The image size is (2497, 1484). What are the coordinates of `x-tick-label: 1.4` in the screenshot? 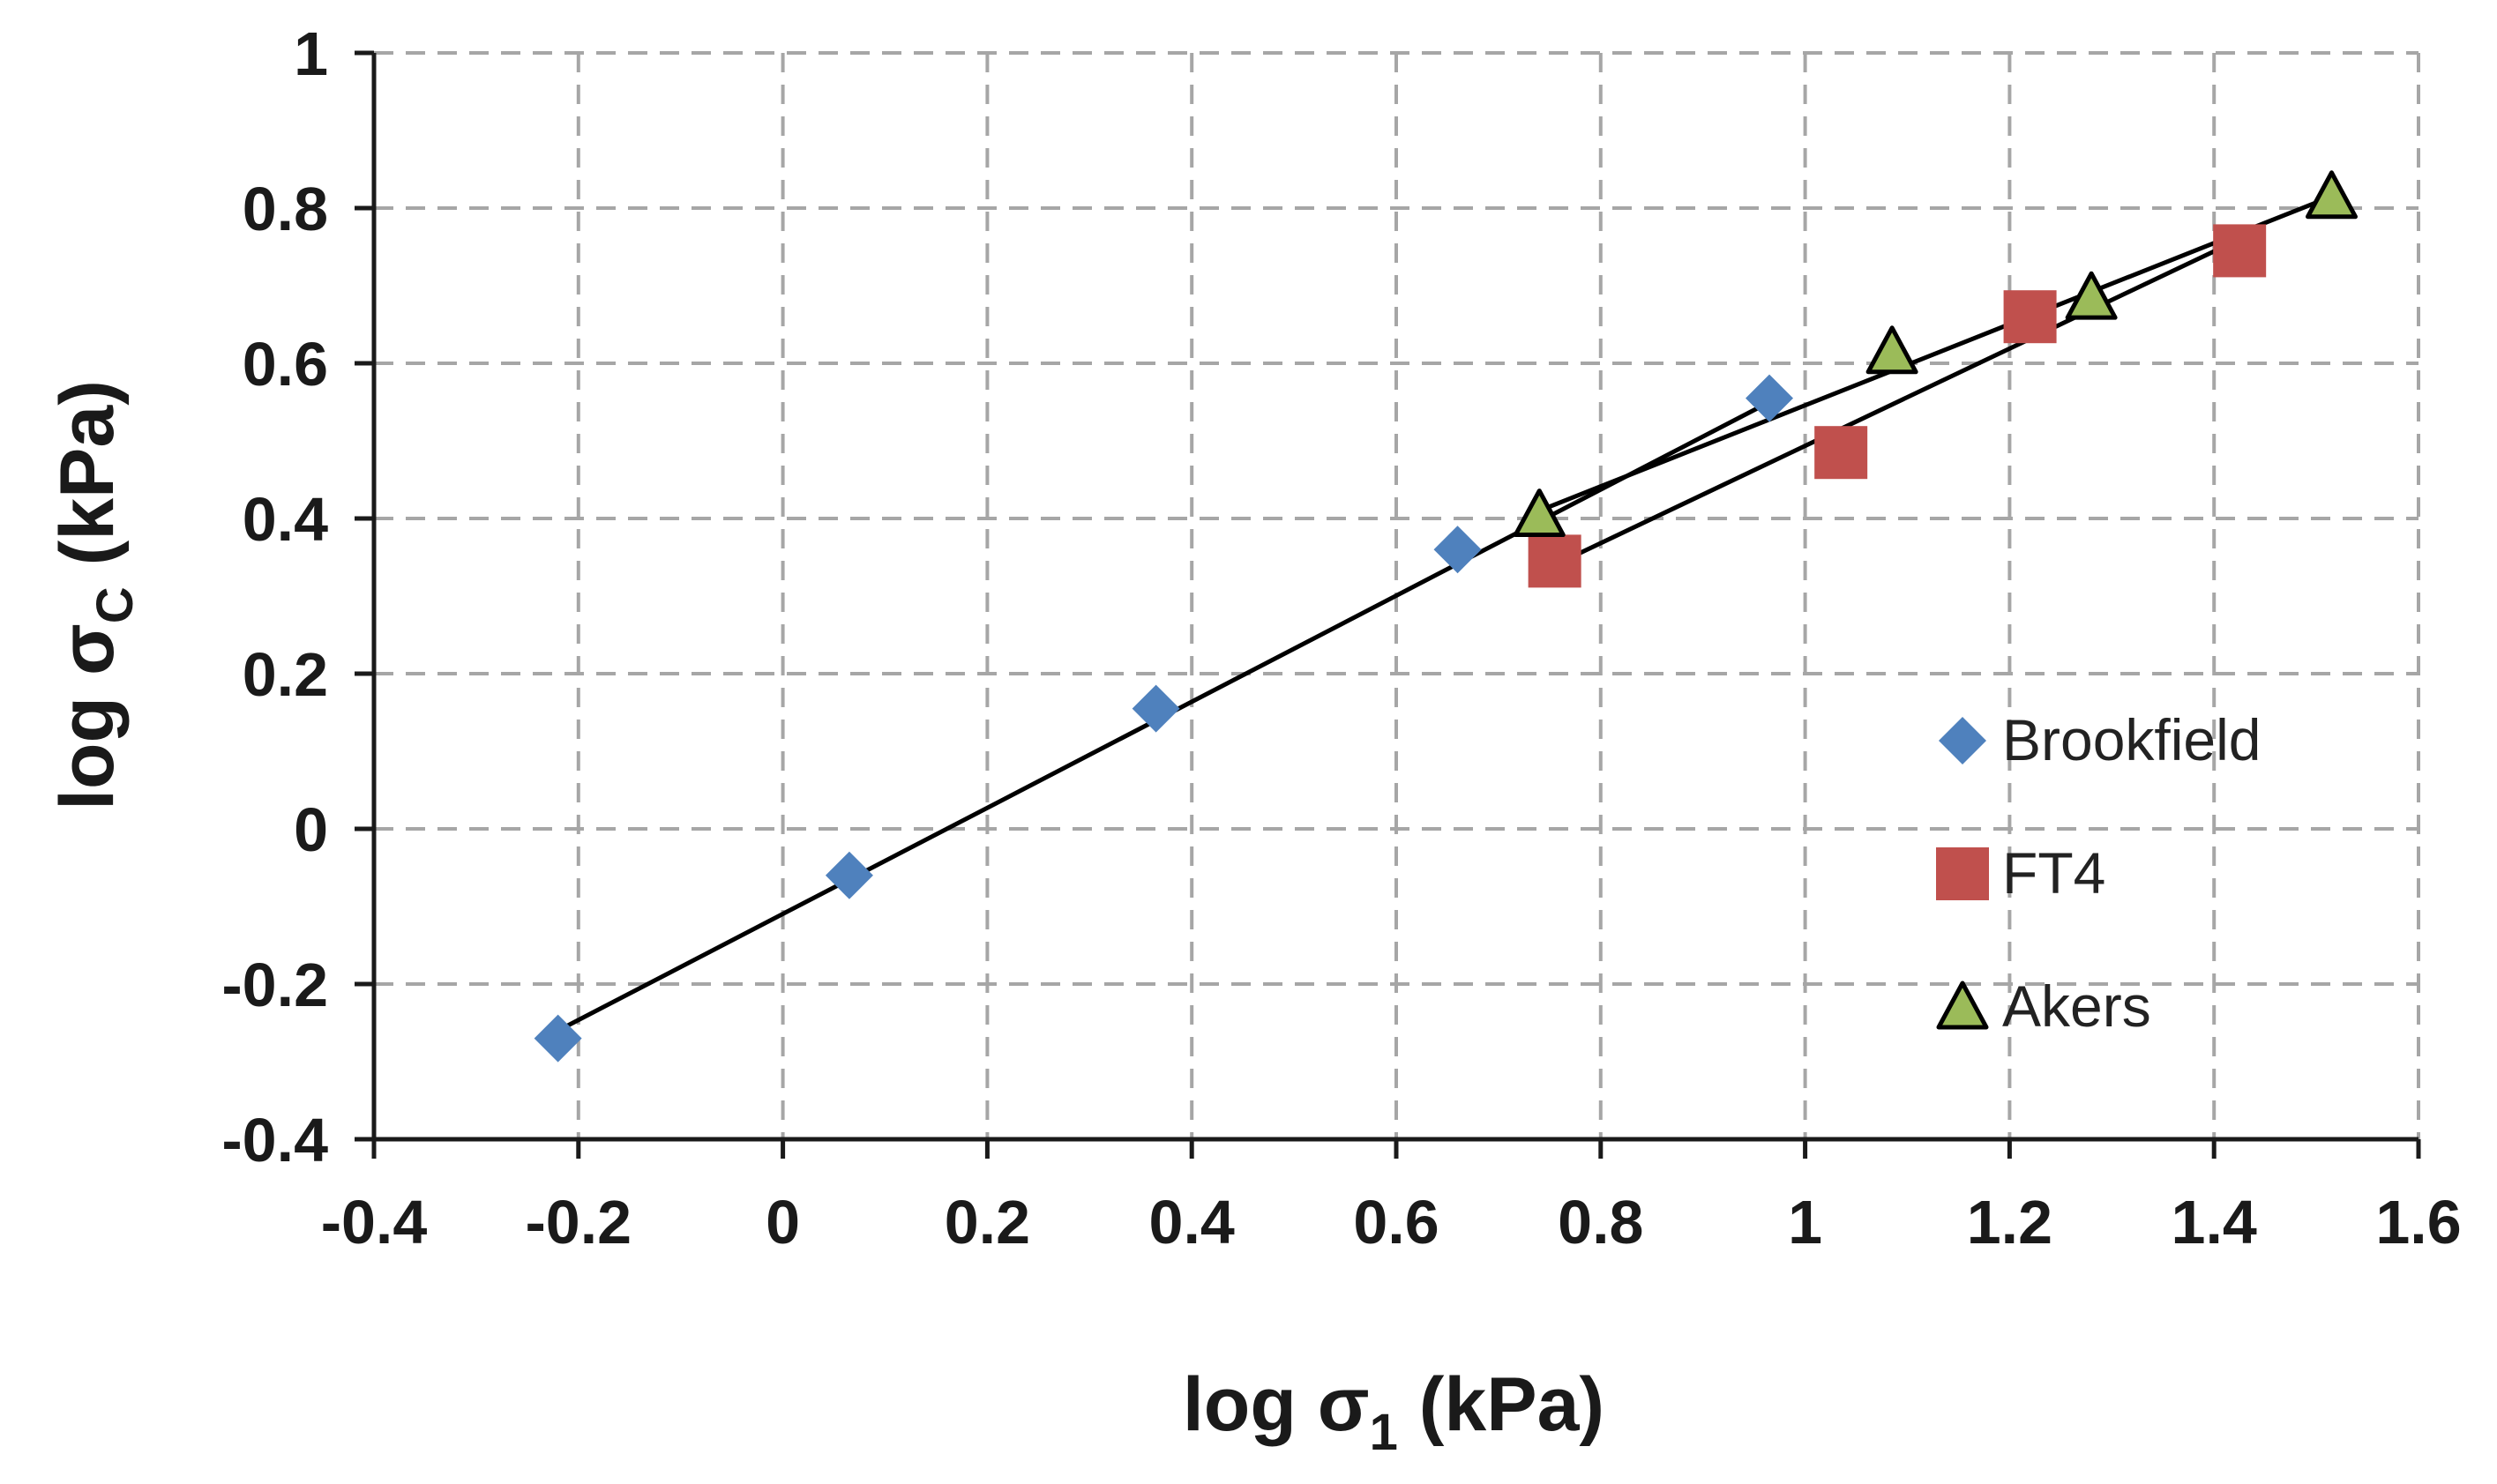 It's located at (2214, 1223).